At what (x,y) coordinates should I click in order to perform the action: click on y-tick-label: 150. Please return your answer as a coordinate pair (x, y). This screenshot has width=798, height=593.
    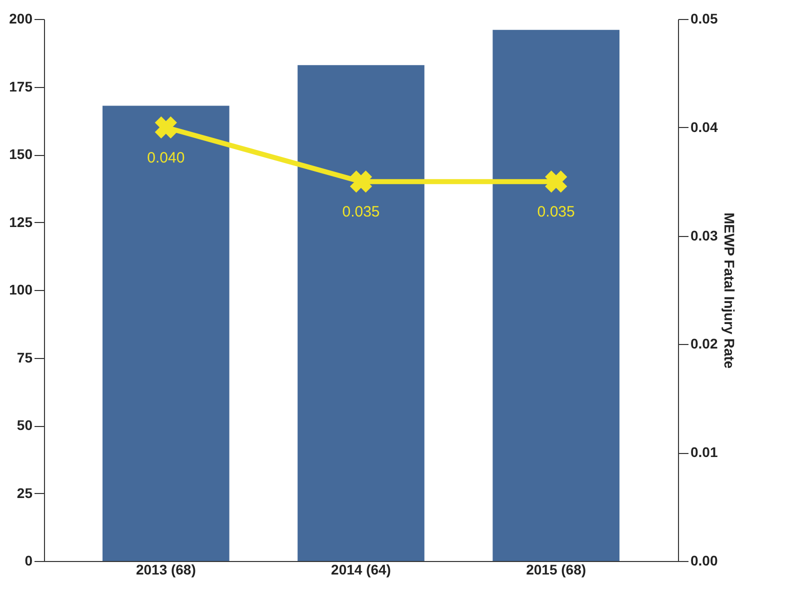
    Looking at the image, I should click on (21, 154).